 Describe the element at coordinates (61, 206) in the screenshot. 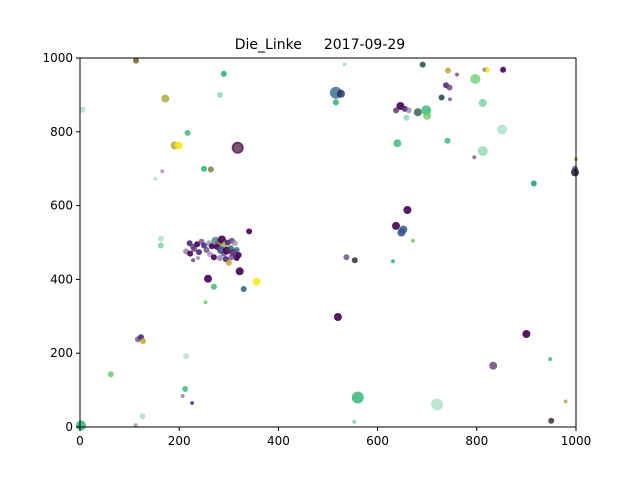

I see `y-tick-label: 600` at that location.